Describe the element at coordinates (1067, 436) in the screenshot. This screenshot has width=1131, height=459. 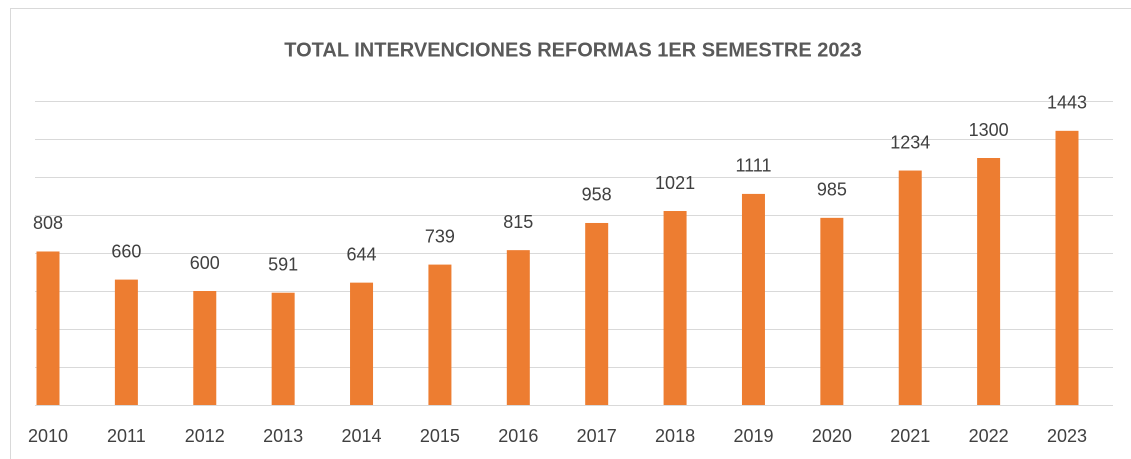
I see `x-tick-label: 2023` at that location.